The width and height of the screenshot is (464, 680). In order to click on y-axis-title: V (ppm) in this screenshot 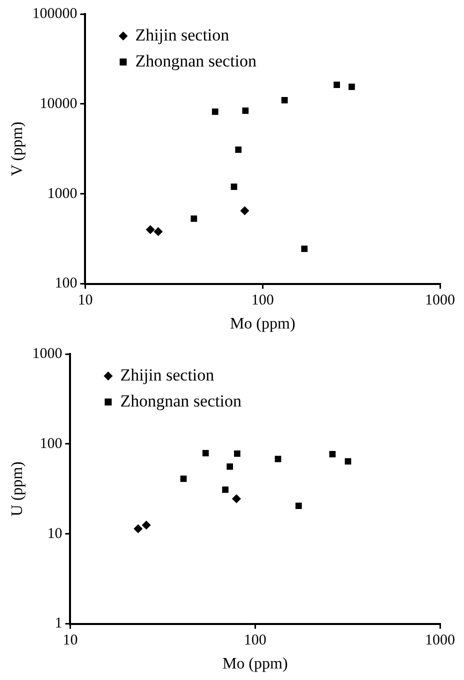, I will do `click(17, 149)`.